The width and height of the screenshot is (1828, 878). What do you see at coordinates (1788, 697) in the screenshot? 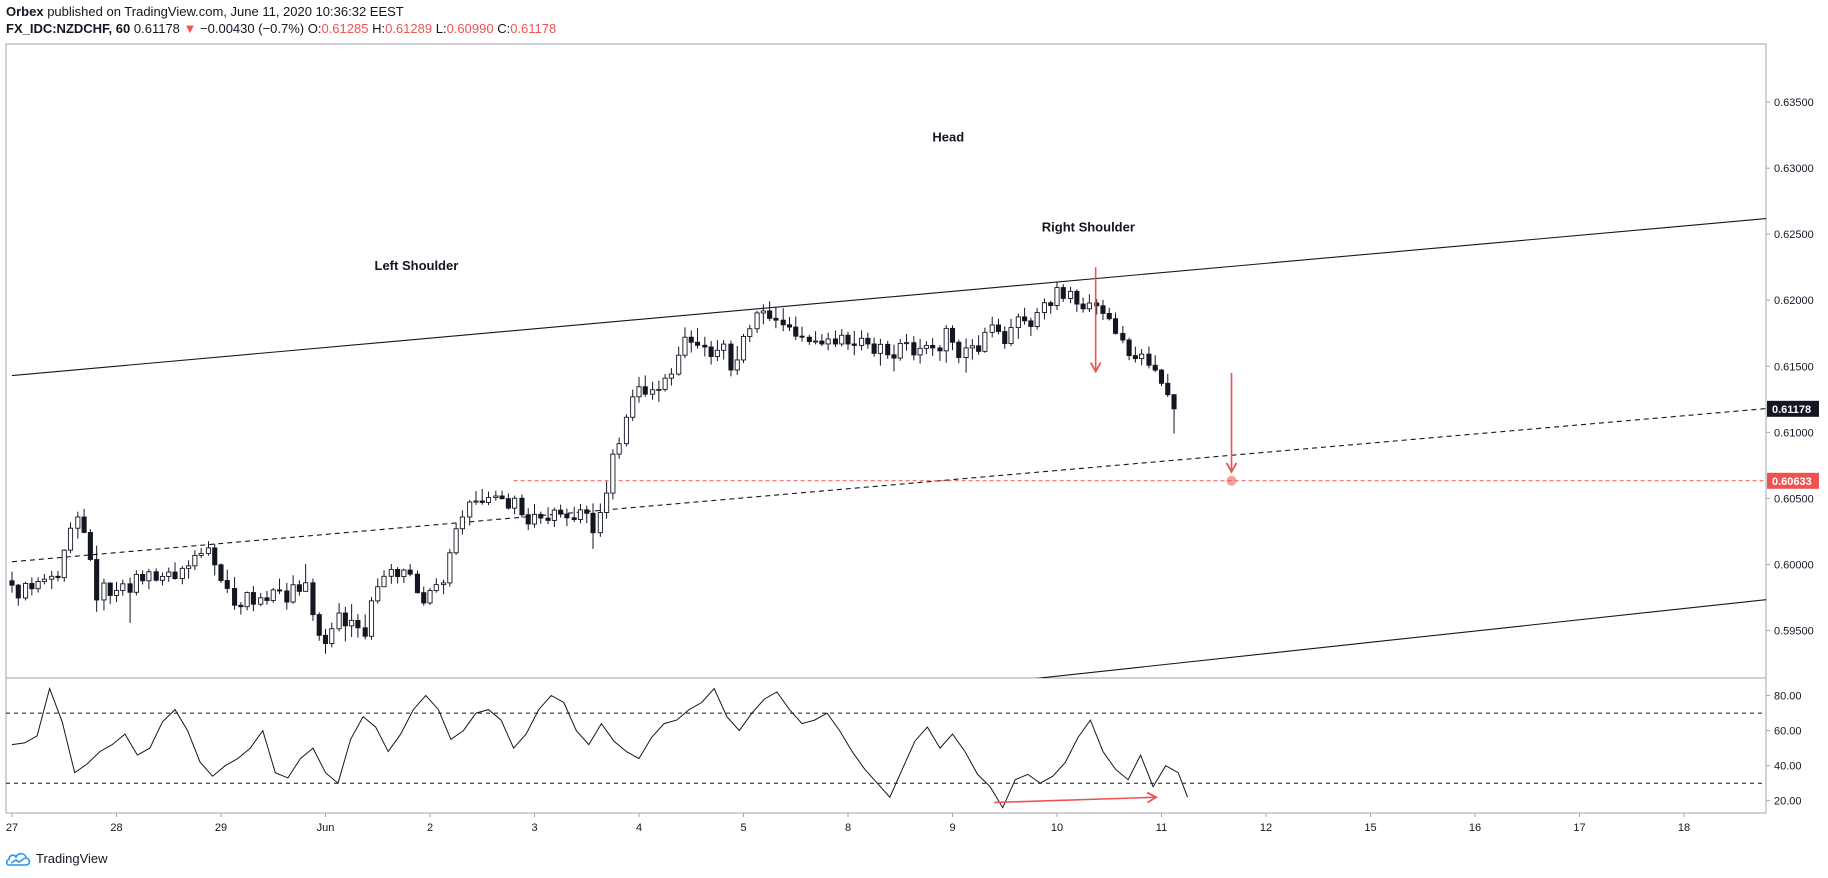
I see `osc-axis-label: 80.00` at bounding box center [1788, 697].